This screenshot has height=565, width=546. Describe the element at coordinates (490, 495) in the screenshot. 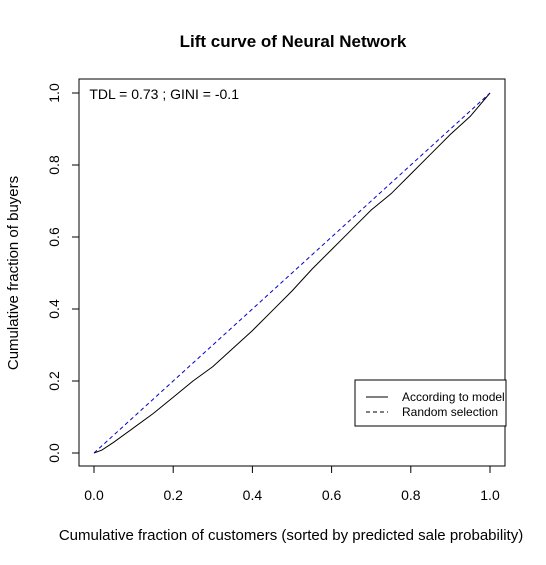

I see `x-tick-label: 1.0` at that location.